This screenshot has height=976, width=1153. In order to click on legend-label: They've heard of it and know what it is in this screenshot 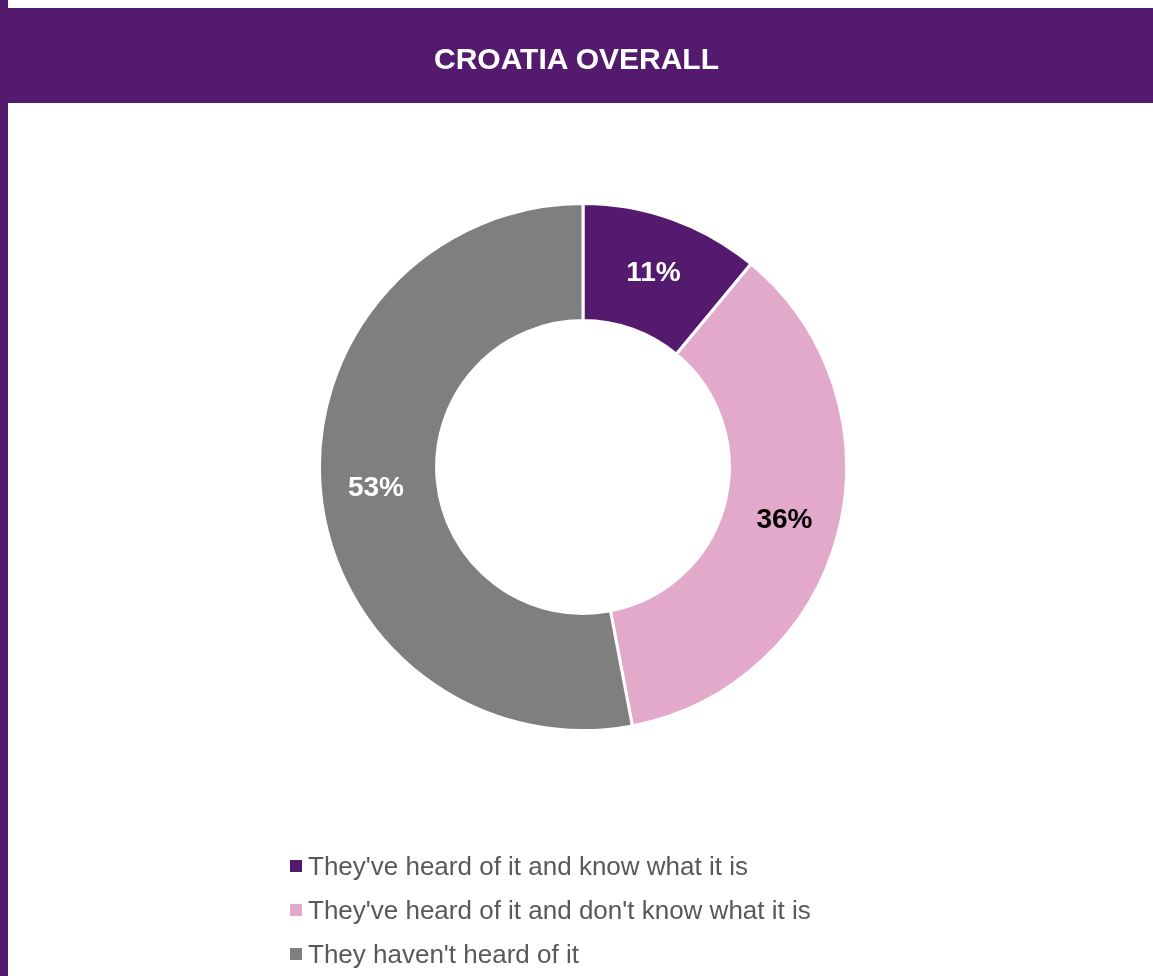, I will do `click(528, 866)`.